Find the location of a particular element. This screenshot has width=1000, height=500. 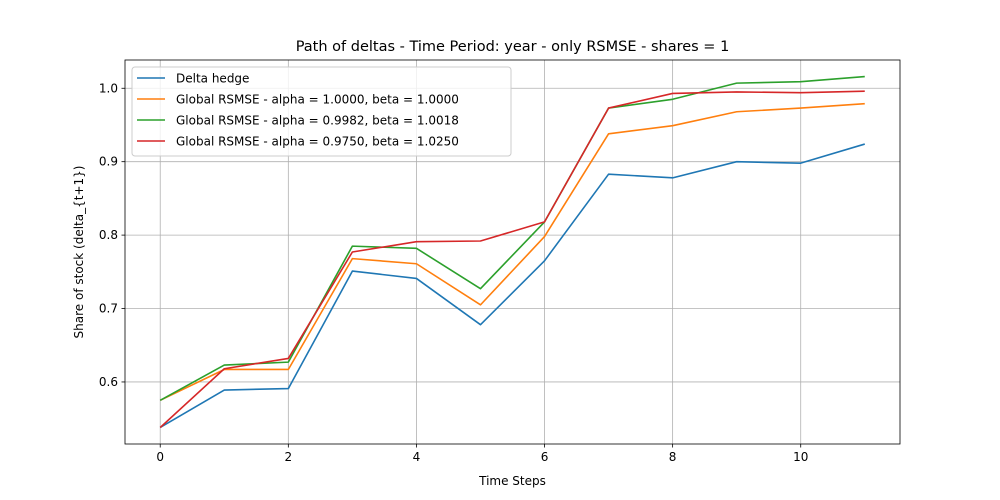

x-tick-label: 8 is located at coordinates (673, 457).